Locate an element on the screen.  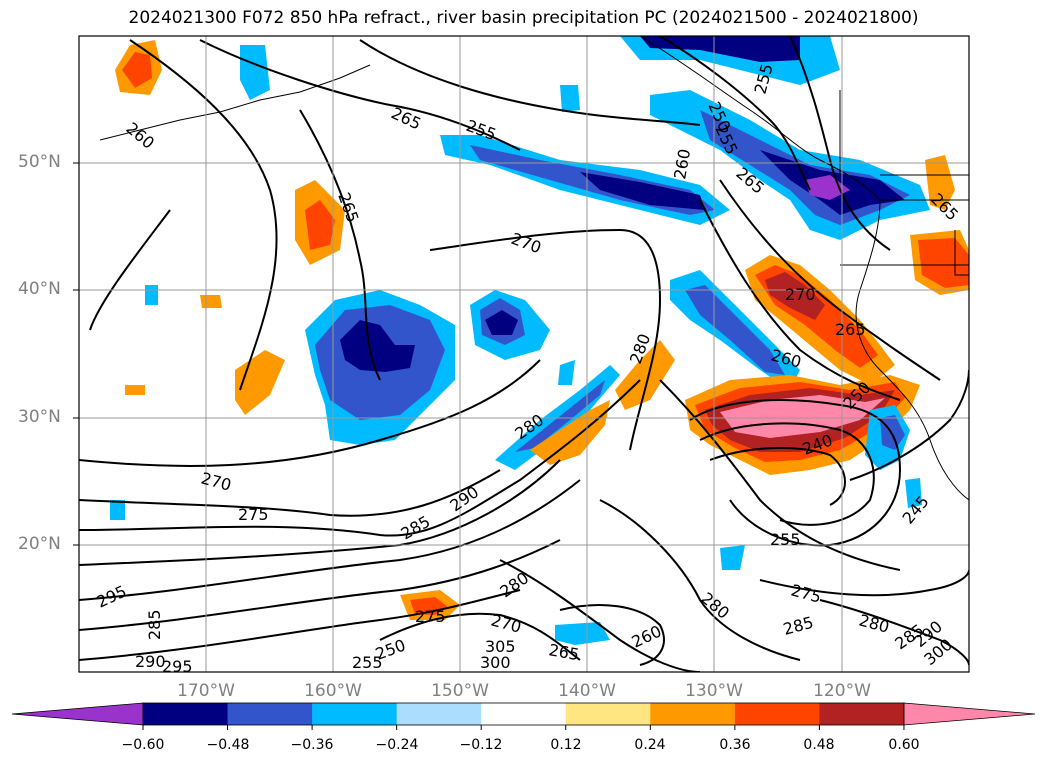
colorbar-tick-label: −0.12 is located at coordinates (481, 745).